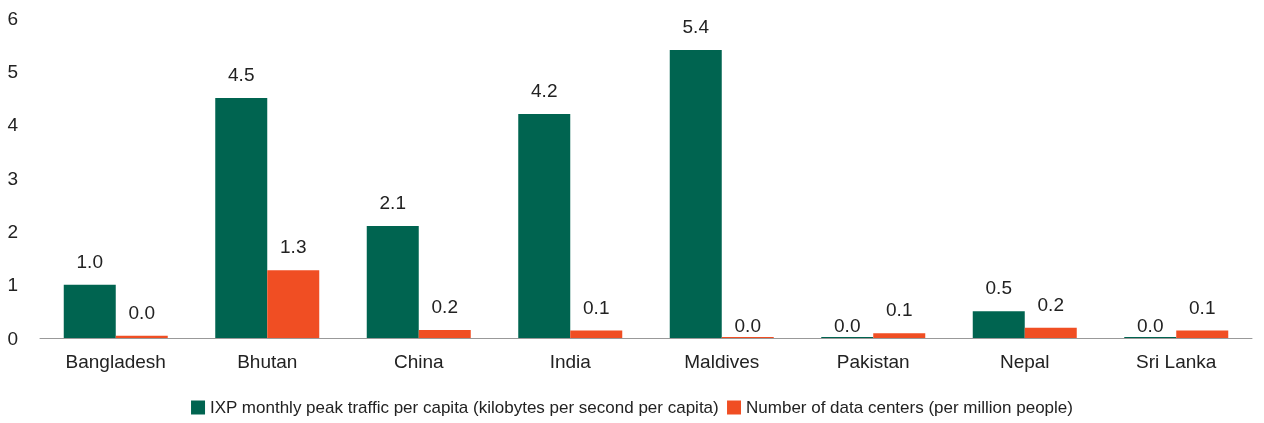  I want to click on x-tick-label: China, so click(418, 361).